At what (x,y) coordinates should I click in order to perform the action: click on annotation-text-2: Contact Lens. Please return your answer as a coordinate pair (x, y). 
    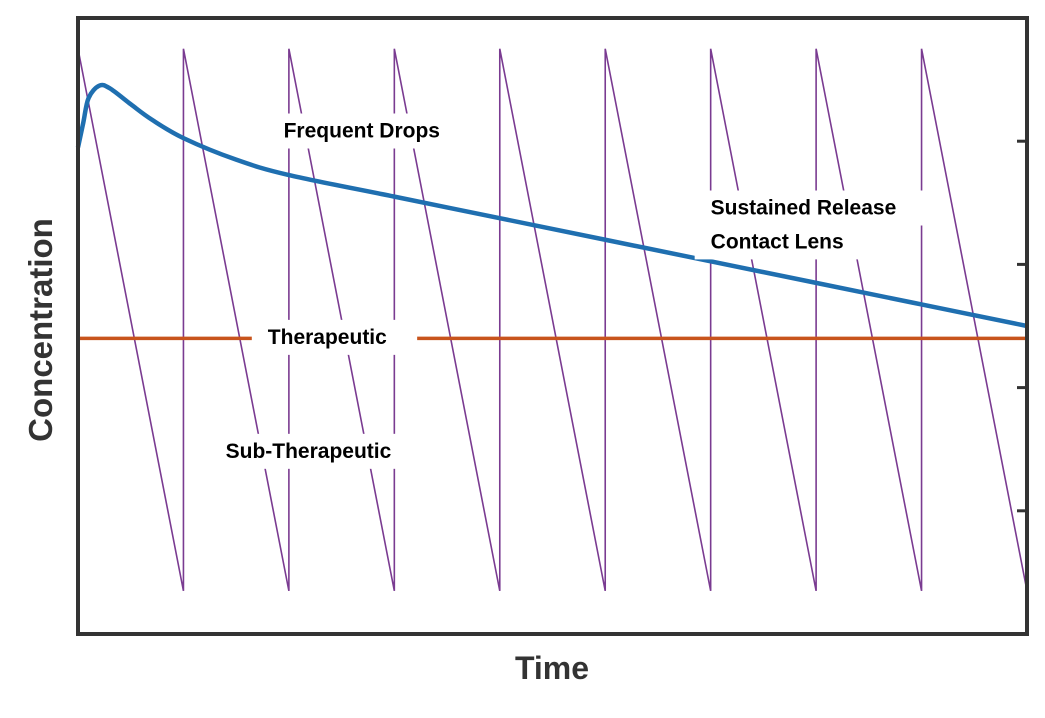
    Looking at the image, I should click on (777, 241).